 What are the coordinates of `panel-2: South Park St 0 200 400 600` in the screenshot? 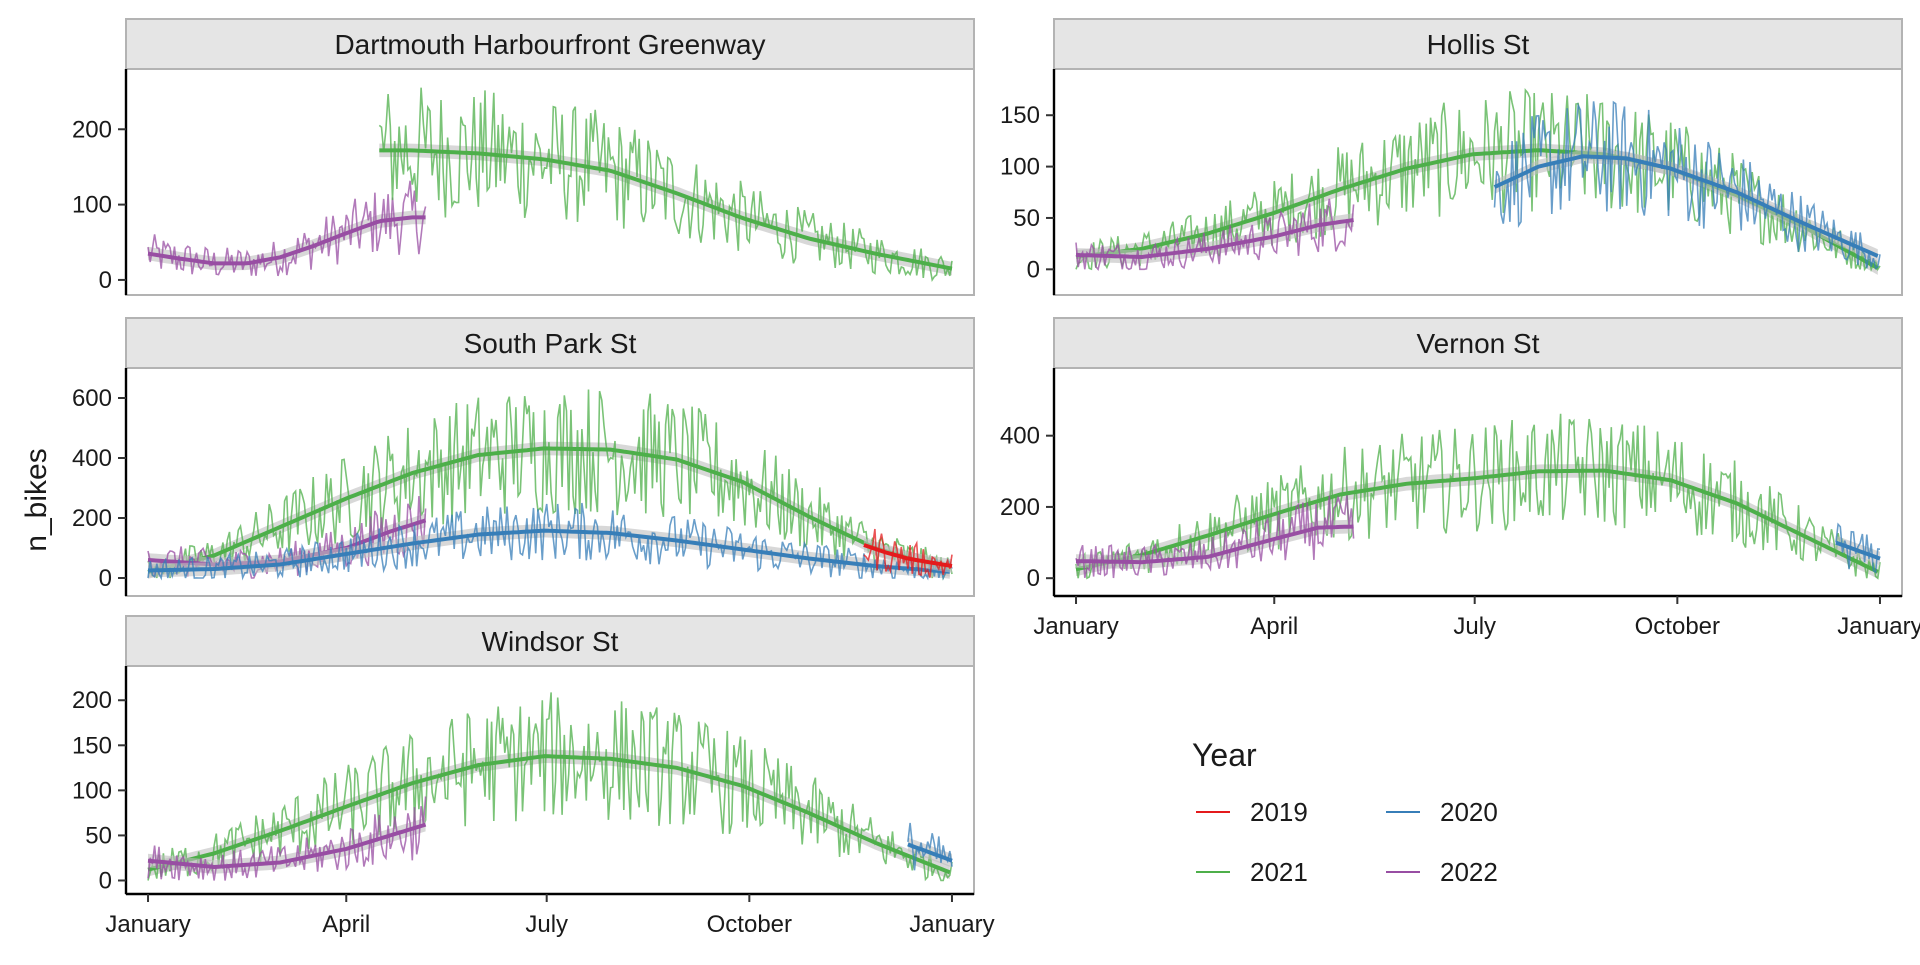 It's located at (523, 457).